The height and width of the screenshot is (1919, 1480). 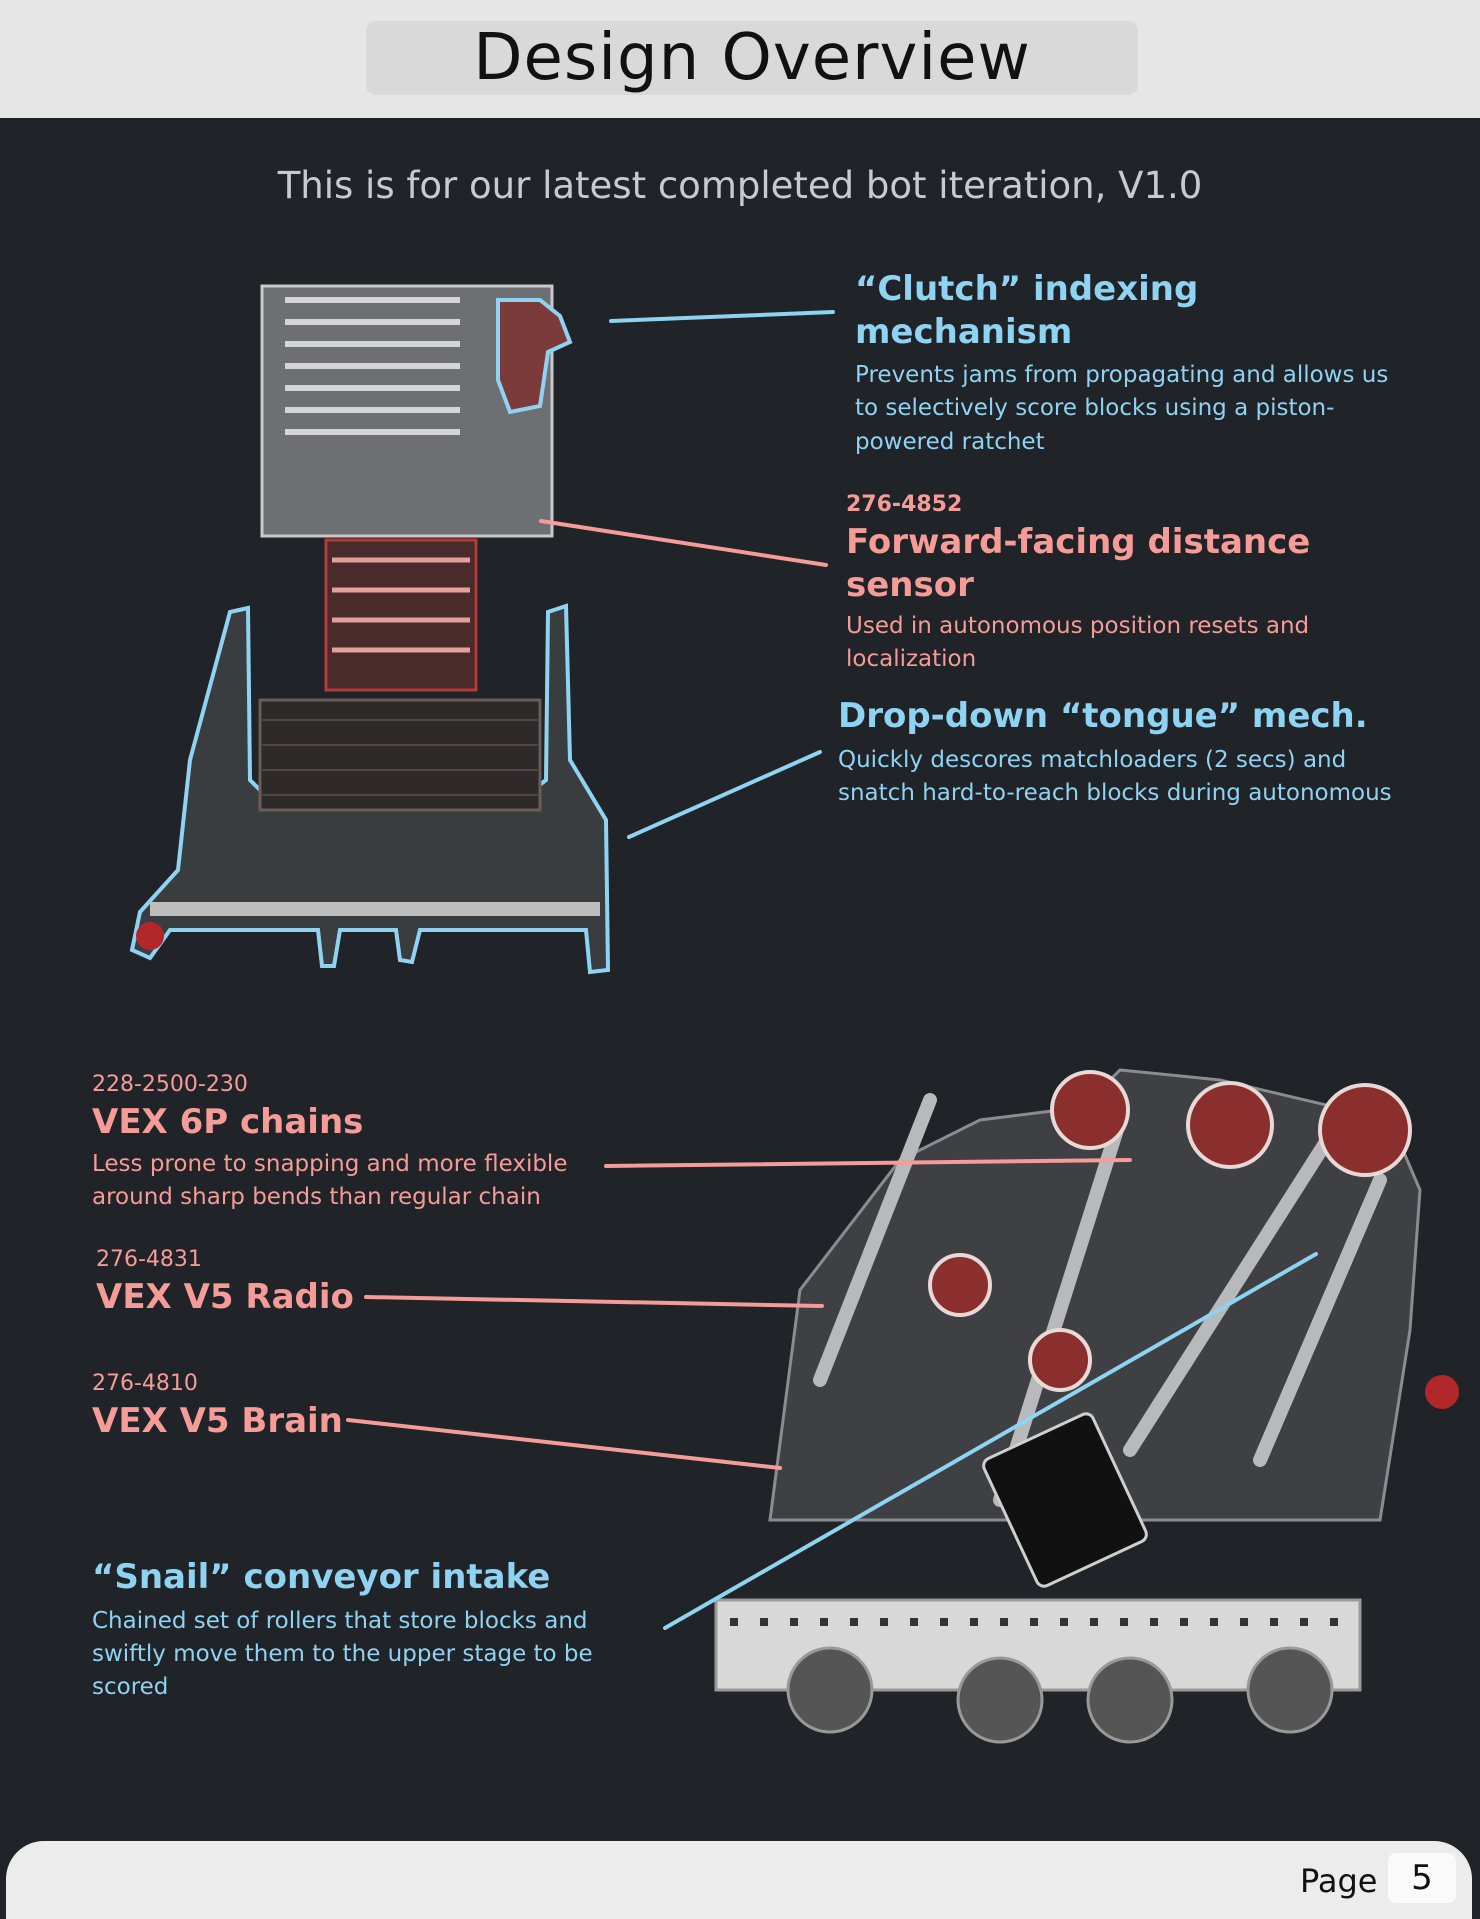 I want to click on page-header: Design Overview, so click(x=740, y=59).